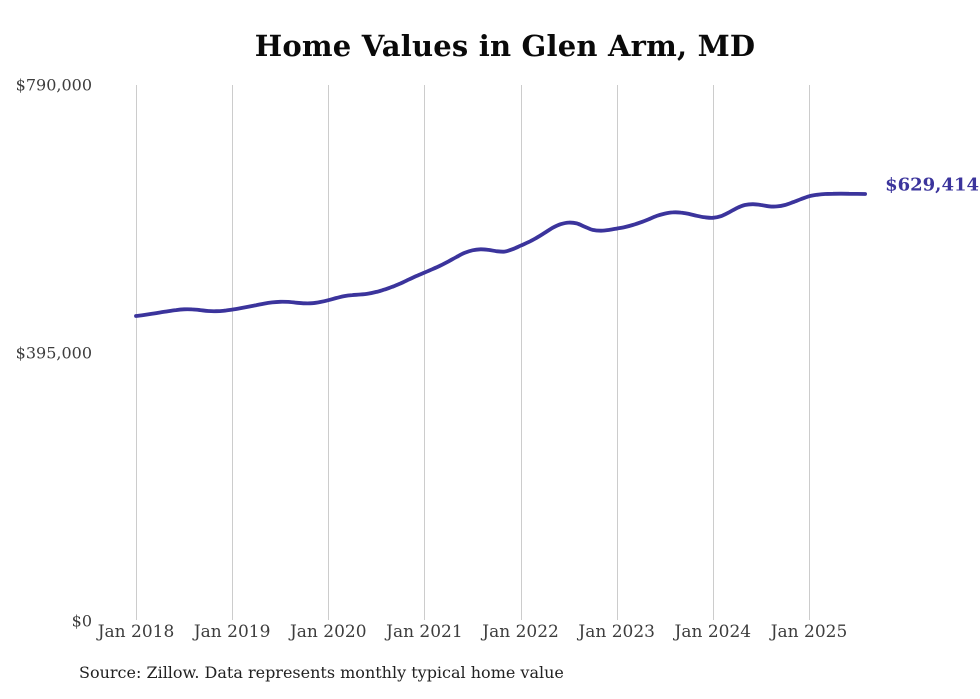 The image size is (980, 699). What do you see at coordinates (616, 632) in the screenshot?
I see `x-tick-jan-2023: Jan 2023` at bounding box center [616, 632].